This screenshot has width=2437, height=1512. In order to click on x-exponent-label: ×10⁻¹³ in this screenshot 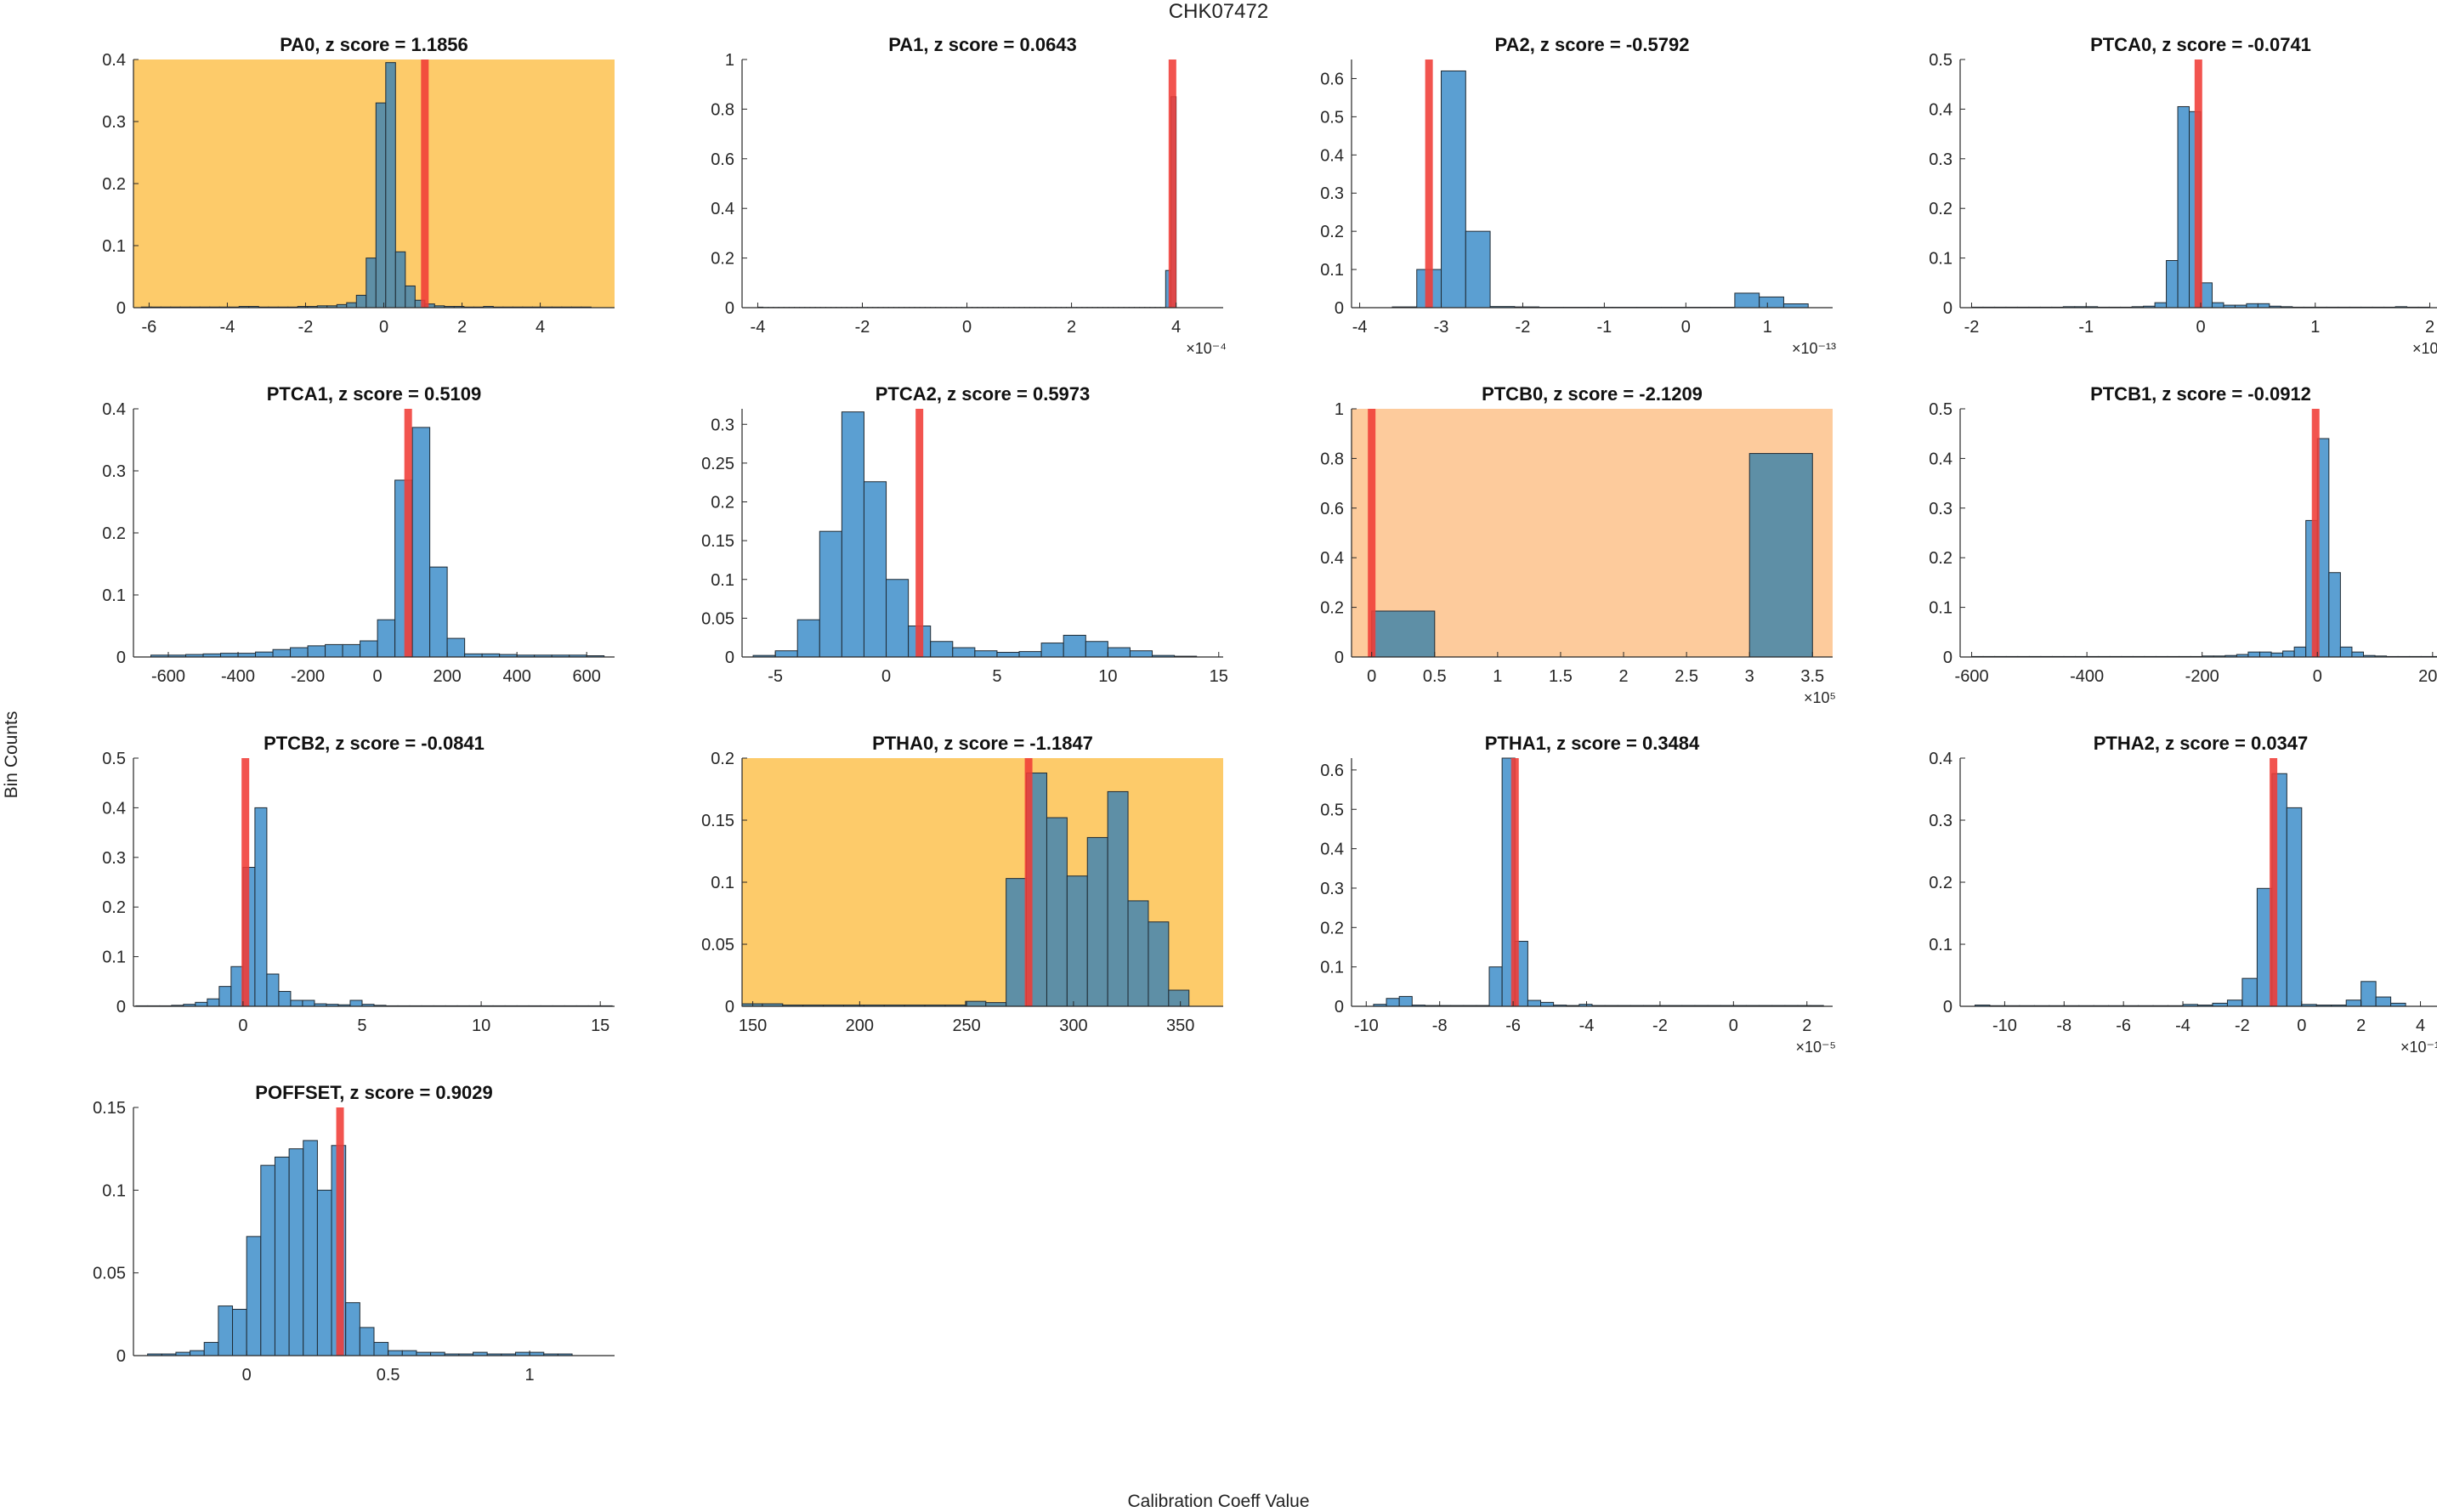, I will do `click(1814, 348)`.